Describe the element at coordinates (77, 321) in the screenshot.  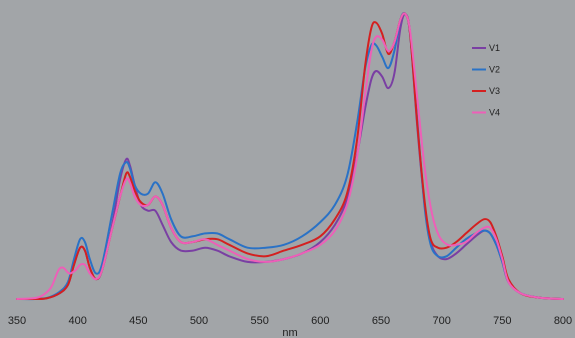
I see `x-tick-label: 400` at that location.